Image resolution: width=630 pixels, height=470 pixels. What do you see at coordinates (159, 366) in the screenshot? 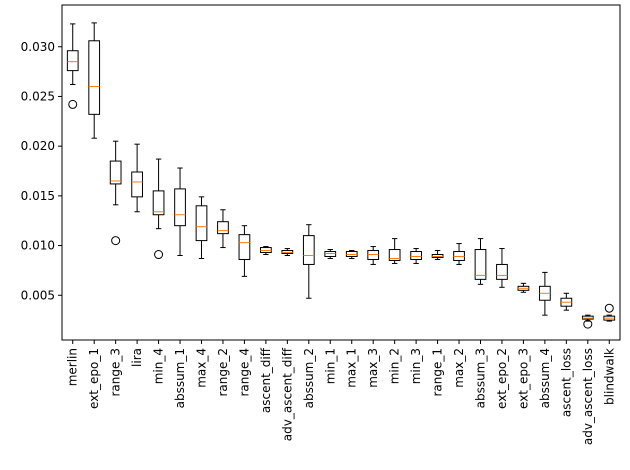
I see `x-tick-label: min_4` at bounding box center [159, 366].